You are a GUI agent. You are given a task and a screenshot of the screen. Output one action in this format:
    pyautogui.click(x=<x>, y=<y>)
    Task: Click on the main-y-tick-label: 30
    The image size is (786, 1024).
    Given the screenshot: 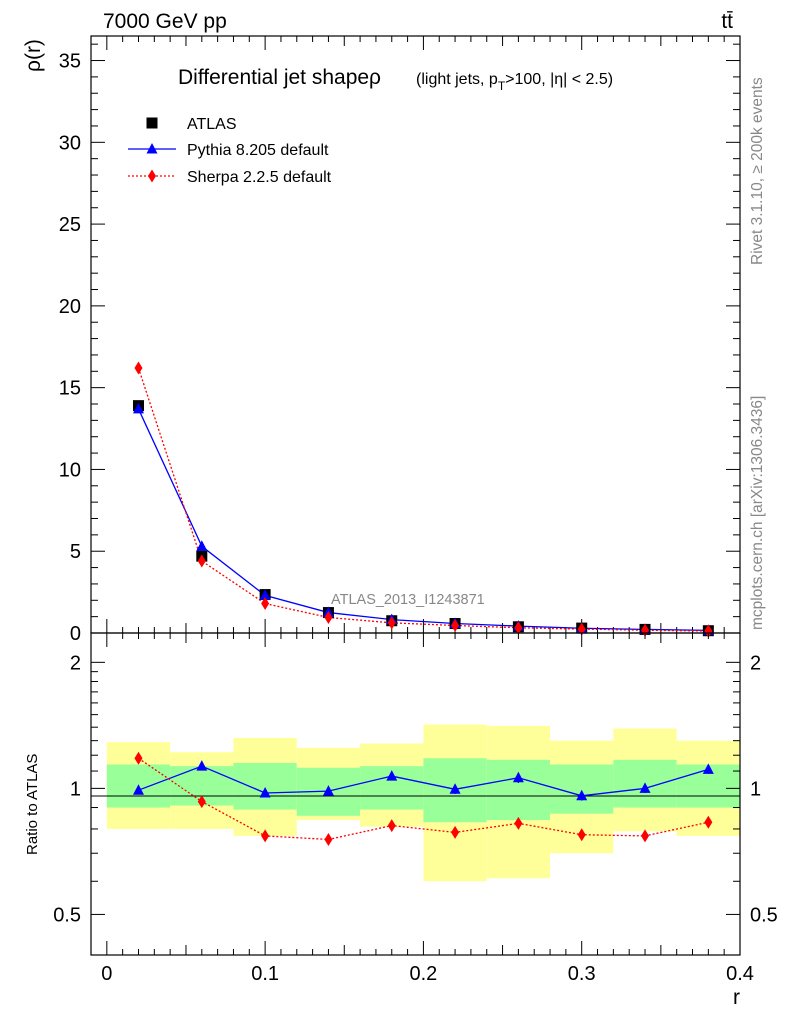 What is the action you would take?
    pyautogui.click(x=70, y=143)
    